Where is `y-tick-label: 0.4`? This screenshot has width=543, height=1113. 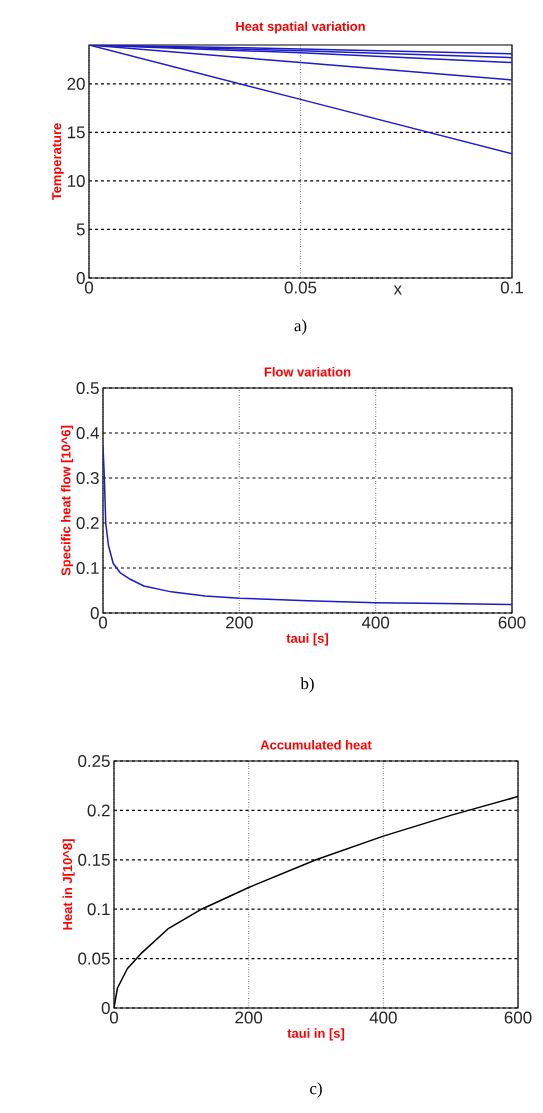
y-tick-label: 0.4 is located at coordinates (87, 433).